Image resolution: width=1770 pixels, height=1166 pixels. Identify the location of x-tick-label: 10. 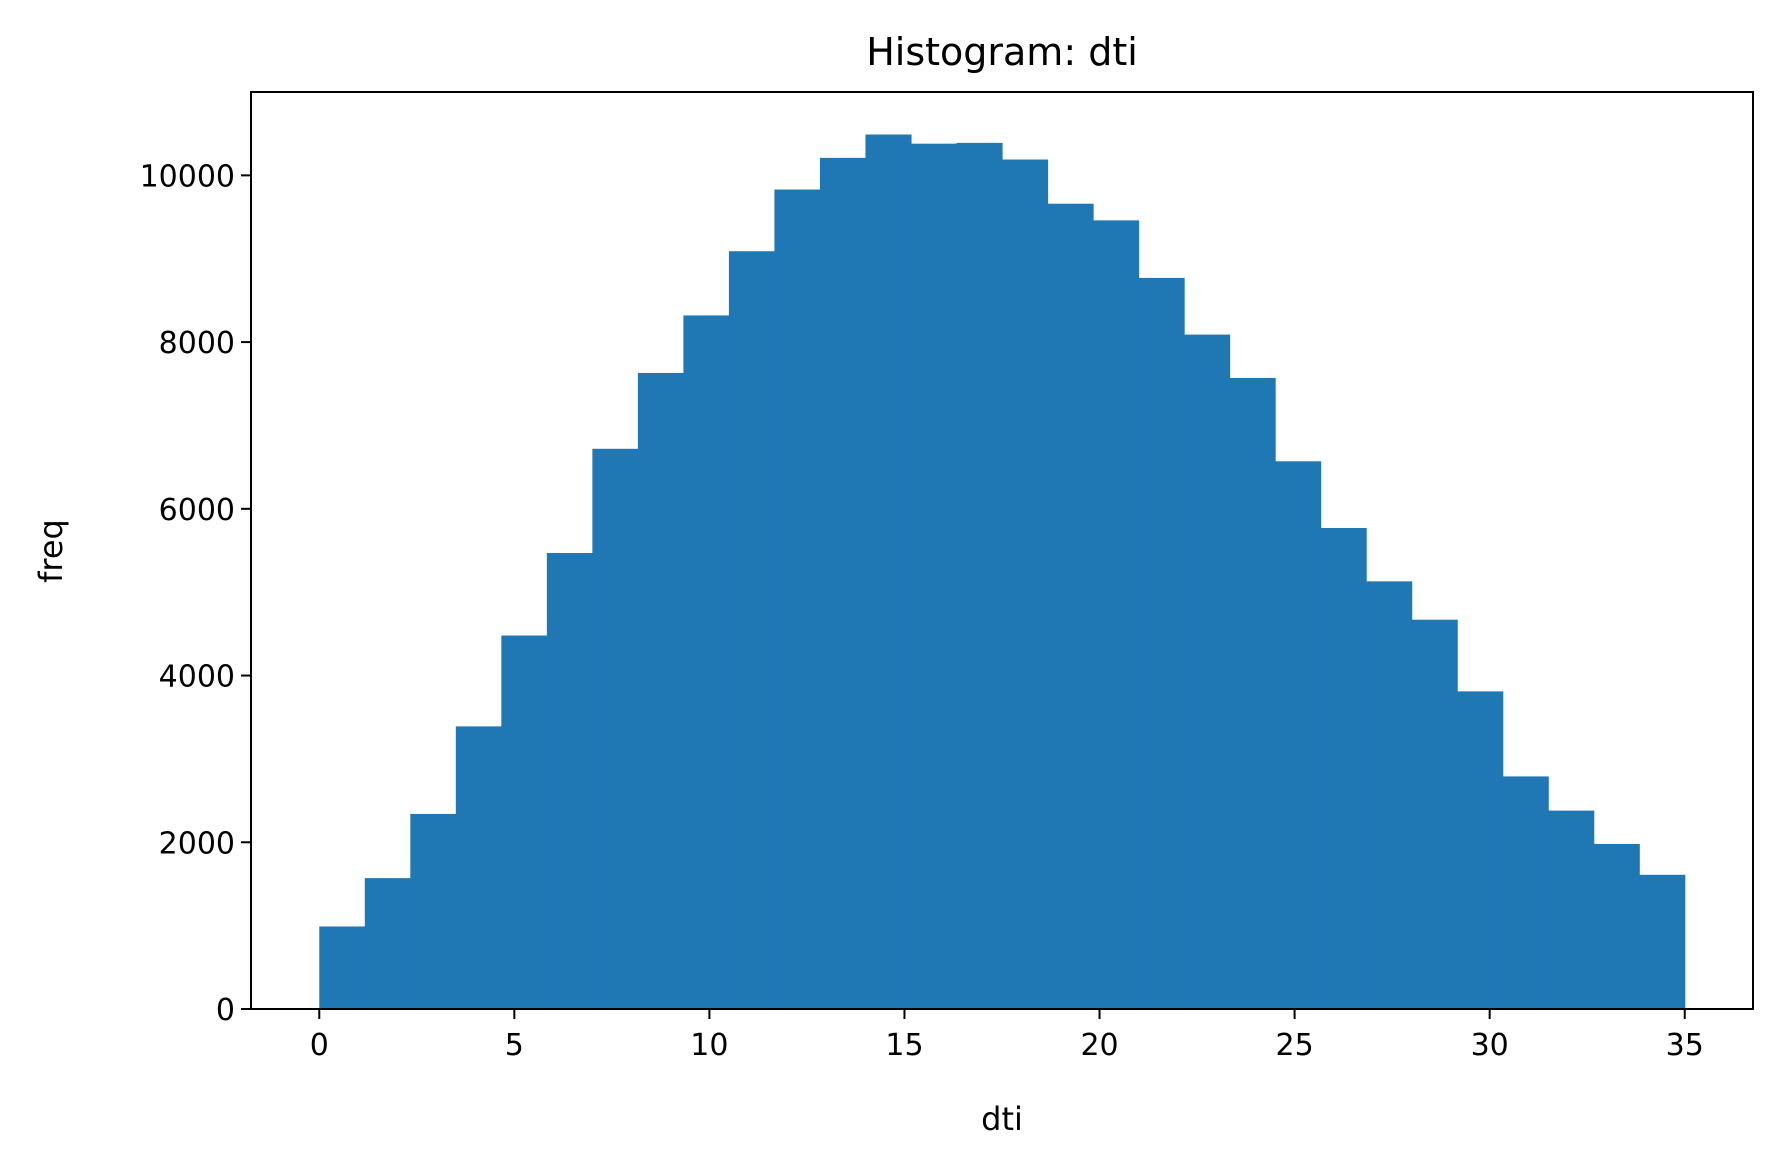
(709, 1045).